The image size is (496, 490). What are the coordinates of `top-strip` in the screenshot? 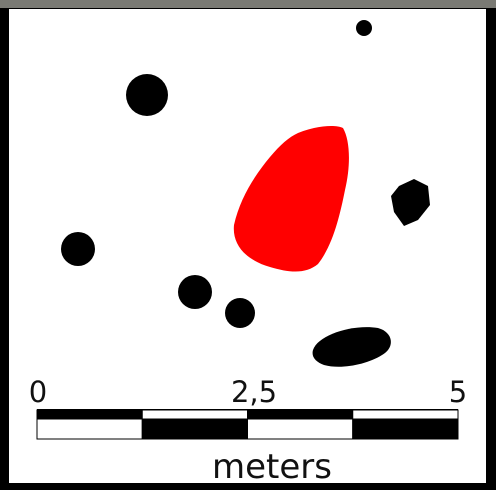 It's located at (248, 4).